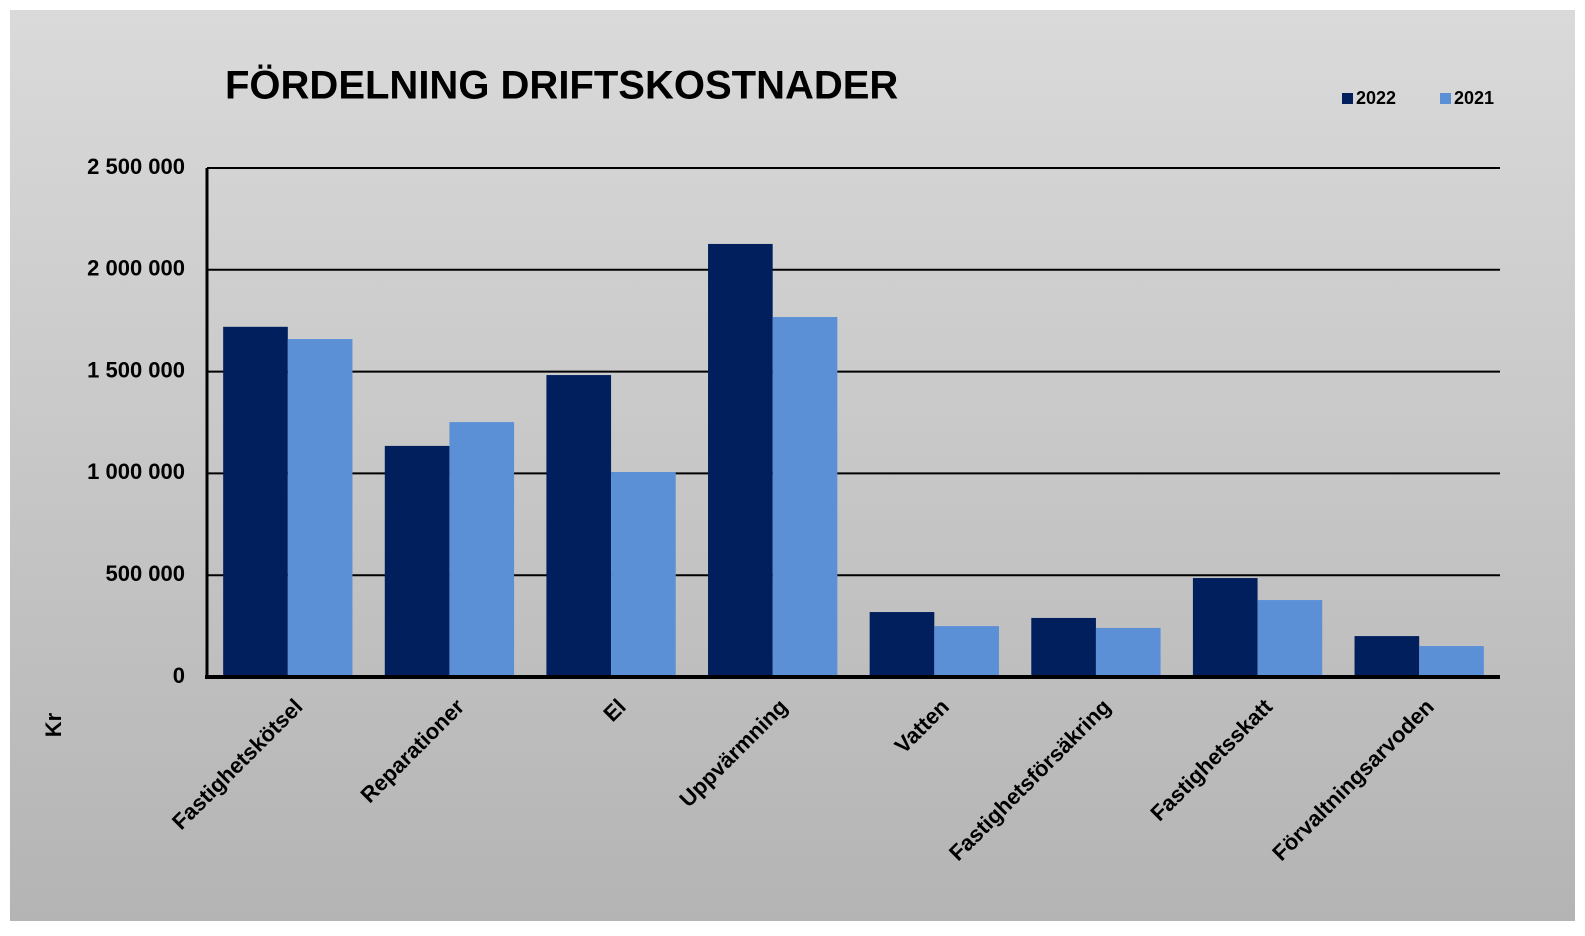 The width and height of the screenshot is (1585, 936). Describe the element at coordinates (1474, 98) in the screenshot. I see `legend-label: 2021` at that location.